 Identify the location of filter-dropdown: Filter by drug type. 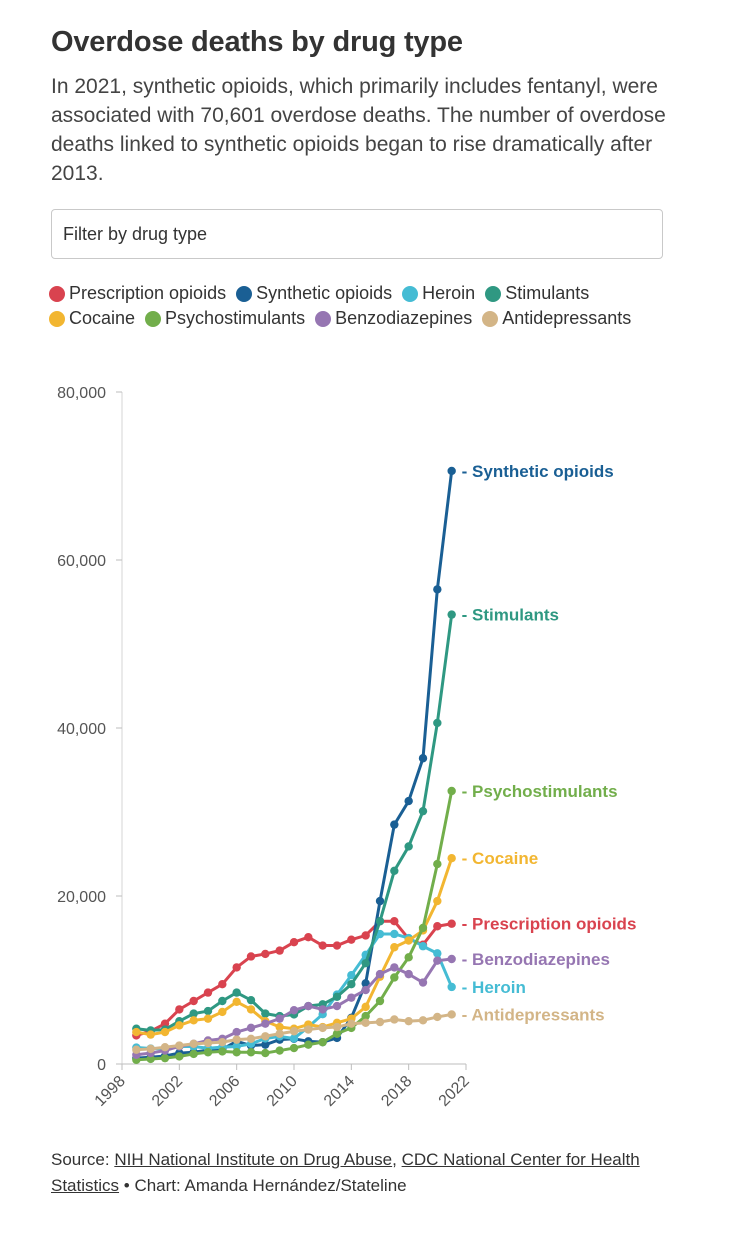
(357, 234).